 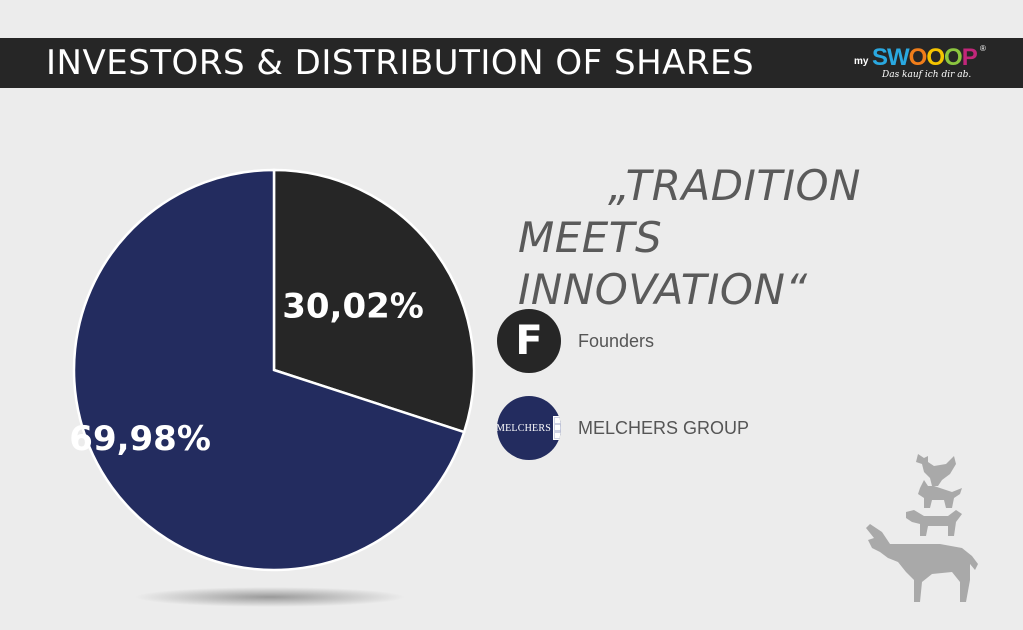 I want to click on logo-letter: S, so click(x=880, y=57).